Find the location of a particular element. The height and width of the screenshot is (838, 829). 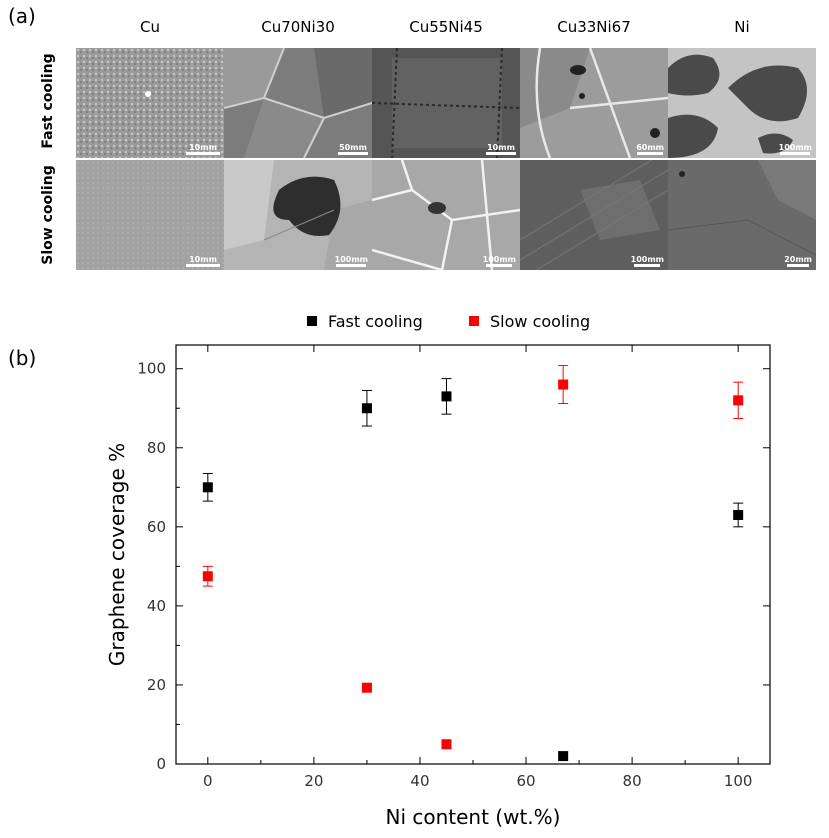

scalebar-slow-cu: 10mm is located at coordinates (203, 261).